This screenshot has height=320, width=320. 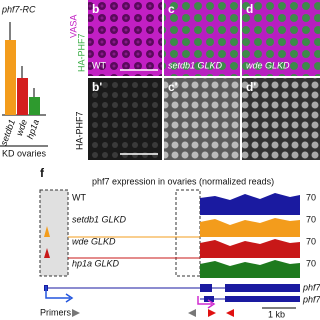 What do you see at coordinates (24, 153) in the screenshot?
I see `panel-a-xlabel: KD ovaries` at bounding box center [24, 153].